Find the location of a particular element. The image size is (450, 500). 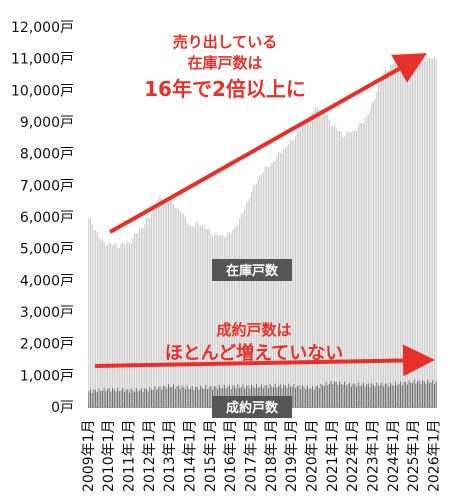

y-tick-label: 2,000戸 is located at coordinates (47, 345).